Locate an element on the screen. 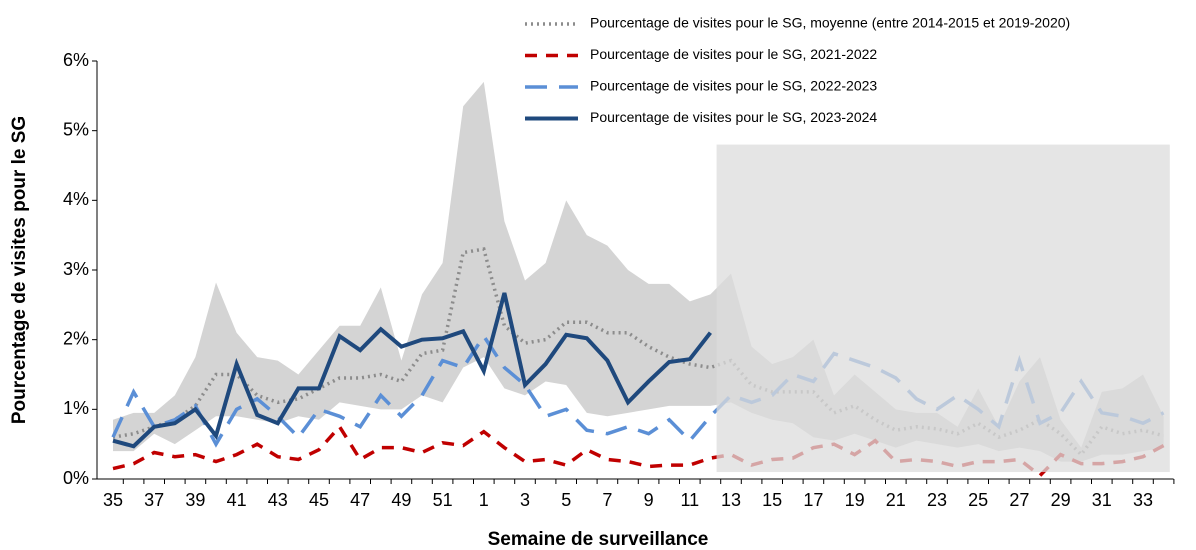  x-tick-label: 19 is located at coordinates (855, 500).